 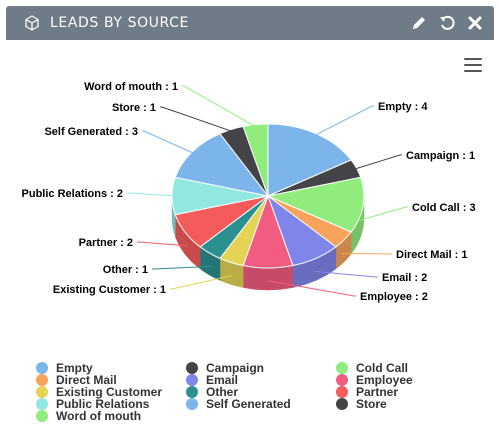 I want to click on connector-partner, so click(x=162, y=244).